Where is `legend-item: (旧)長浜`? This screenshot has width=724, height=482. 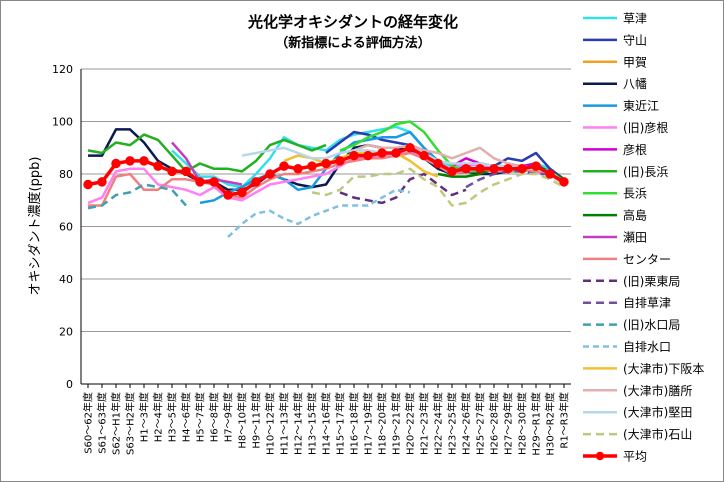 legend-item: (旧)長浜 is located at coordinates (625, 172).